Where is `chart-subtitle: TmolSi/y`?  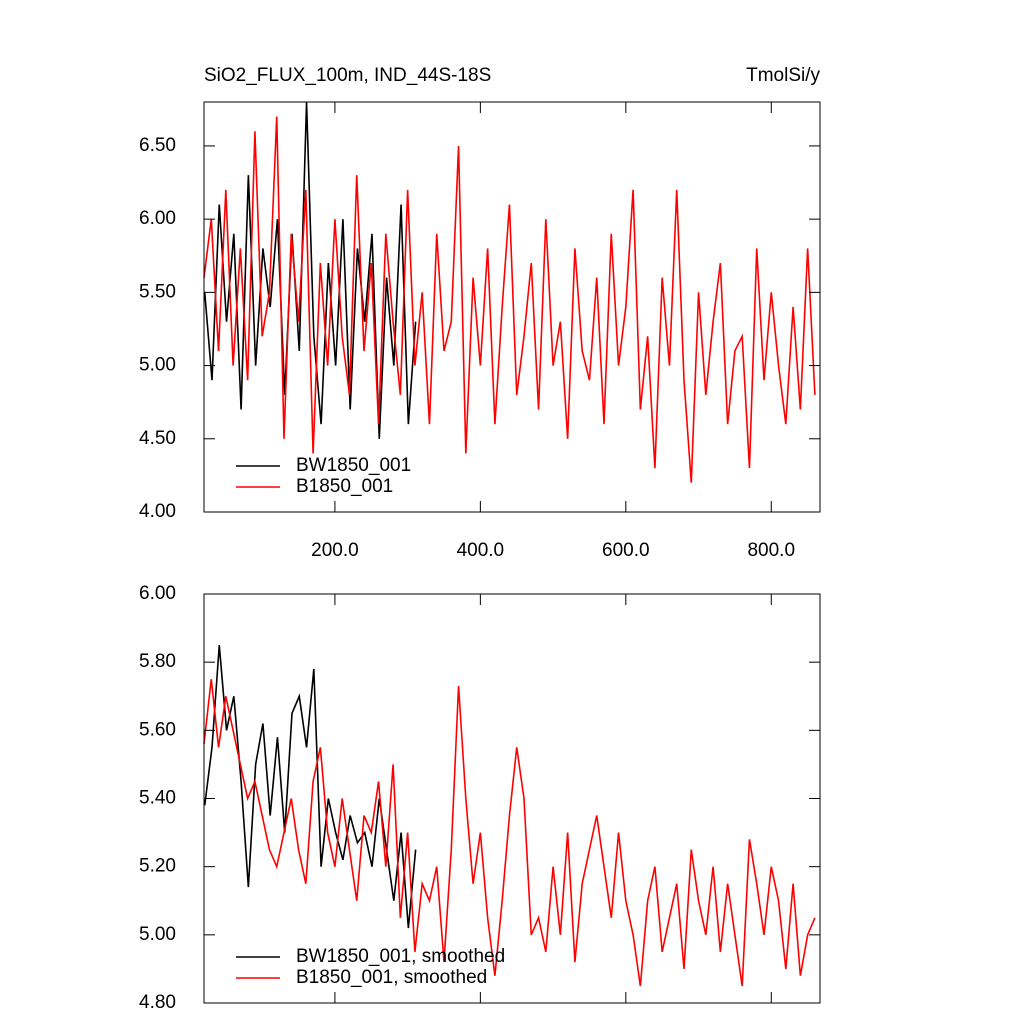 chart-subtitle: TmolSi/y is located at coordinates (783, 75).